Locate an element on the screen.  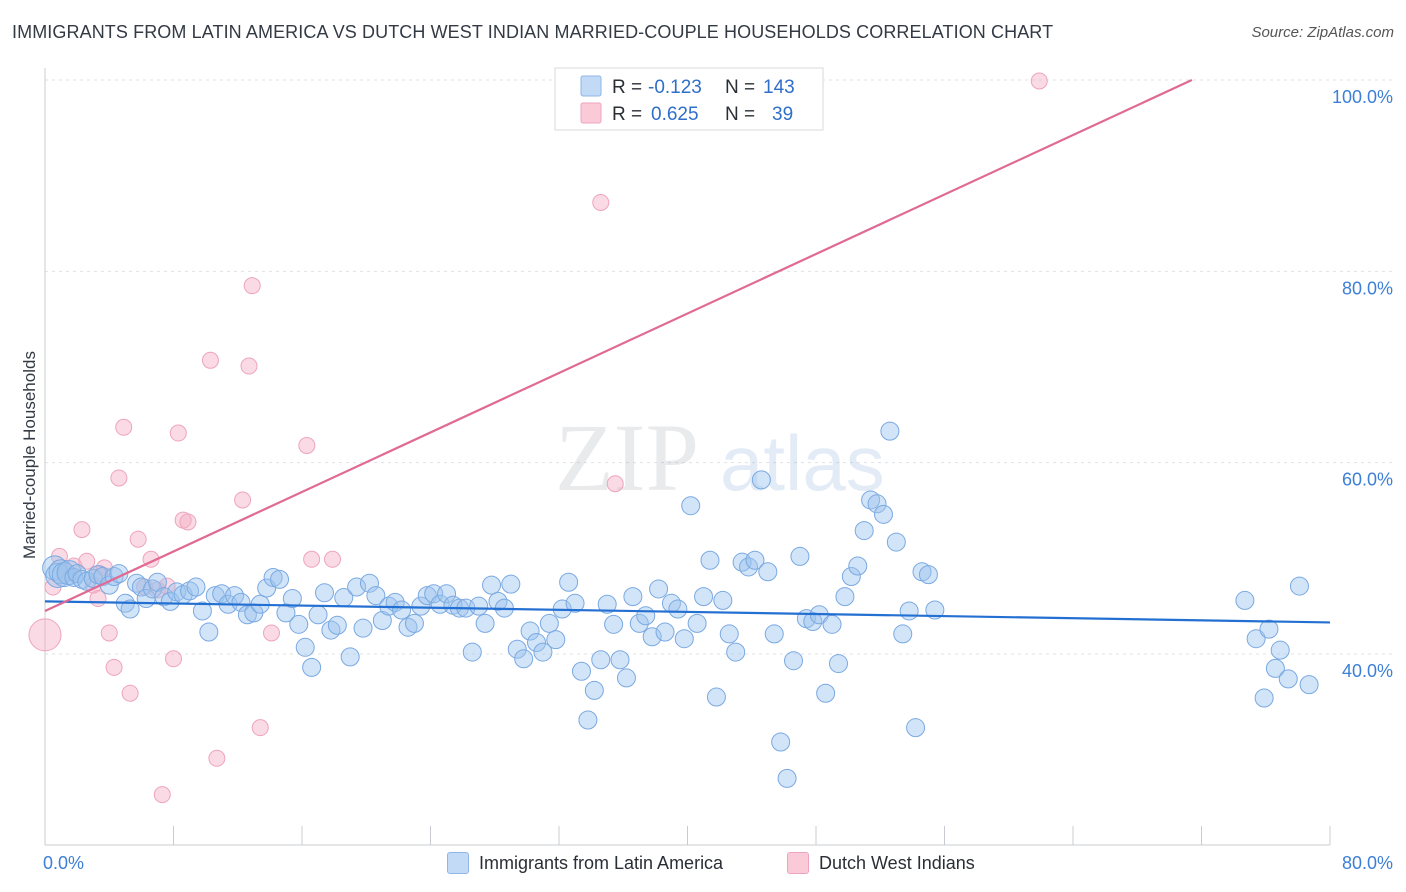
legend-blue-square is located at coordinates (458, 863).